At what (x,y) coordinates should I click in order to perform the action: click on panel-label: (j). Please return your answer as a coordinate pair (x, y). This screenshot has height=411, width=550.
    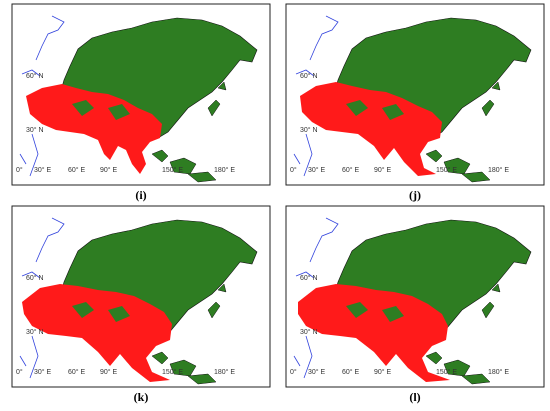
    Looking at the image, I should click on (415, 195).